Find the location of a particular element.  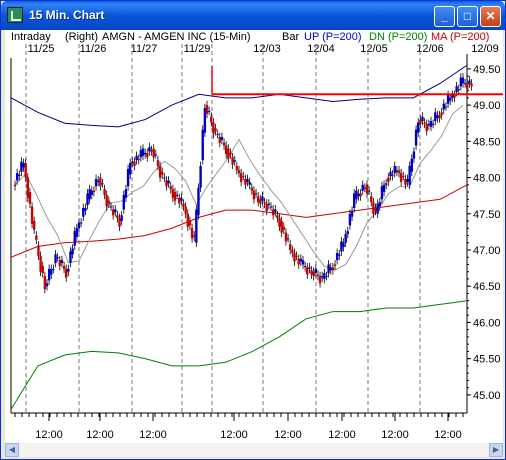

horizontal-scrollbar: ◀ ▶ is located at coordinates (254, 450).